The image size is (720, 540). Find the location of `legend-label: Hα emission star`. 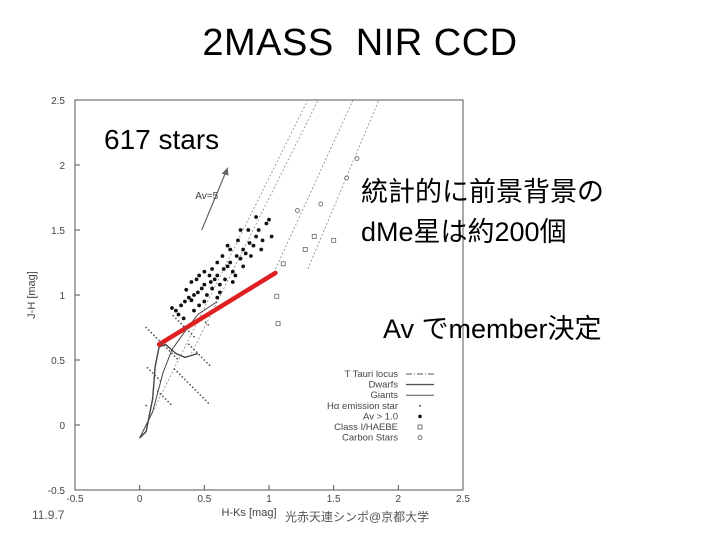

legend-label: Hα emission star is located at coordinates (362, 406).